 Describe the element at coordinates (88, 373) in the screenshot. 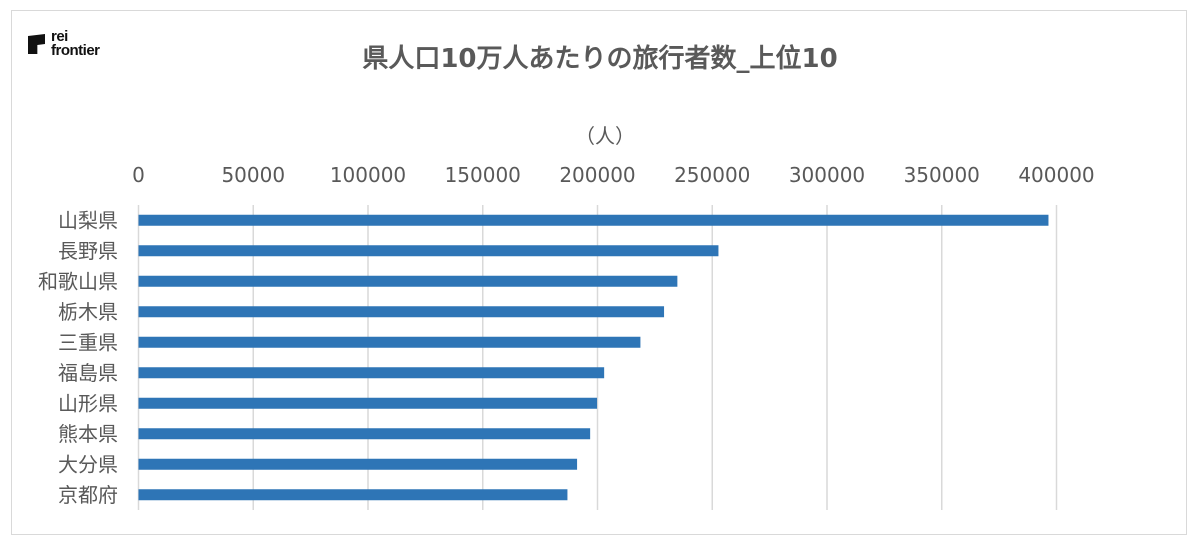

I see `category-label: 福島県` at that location.